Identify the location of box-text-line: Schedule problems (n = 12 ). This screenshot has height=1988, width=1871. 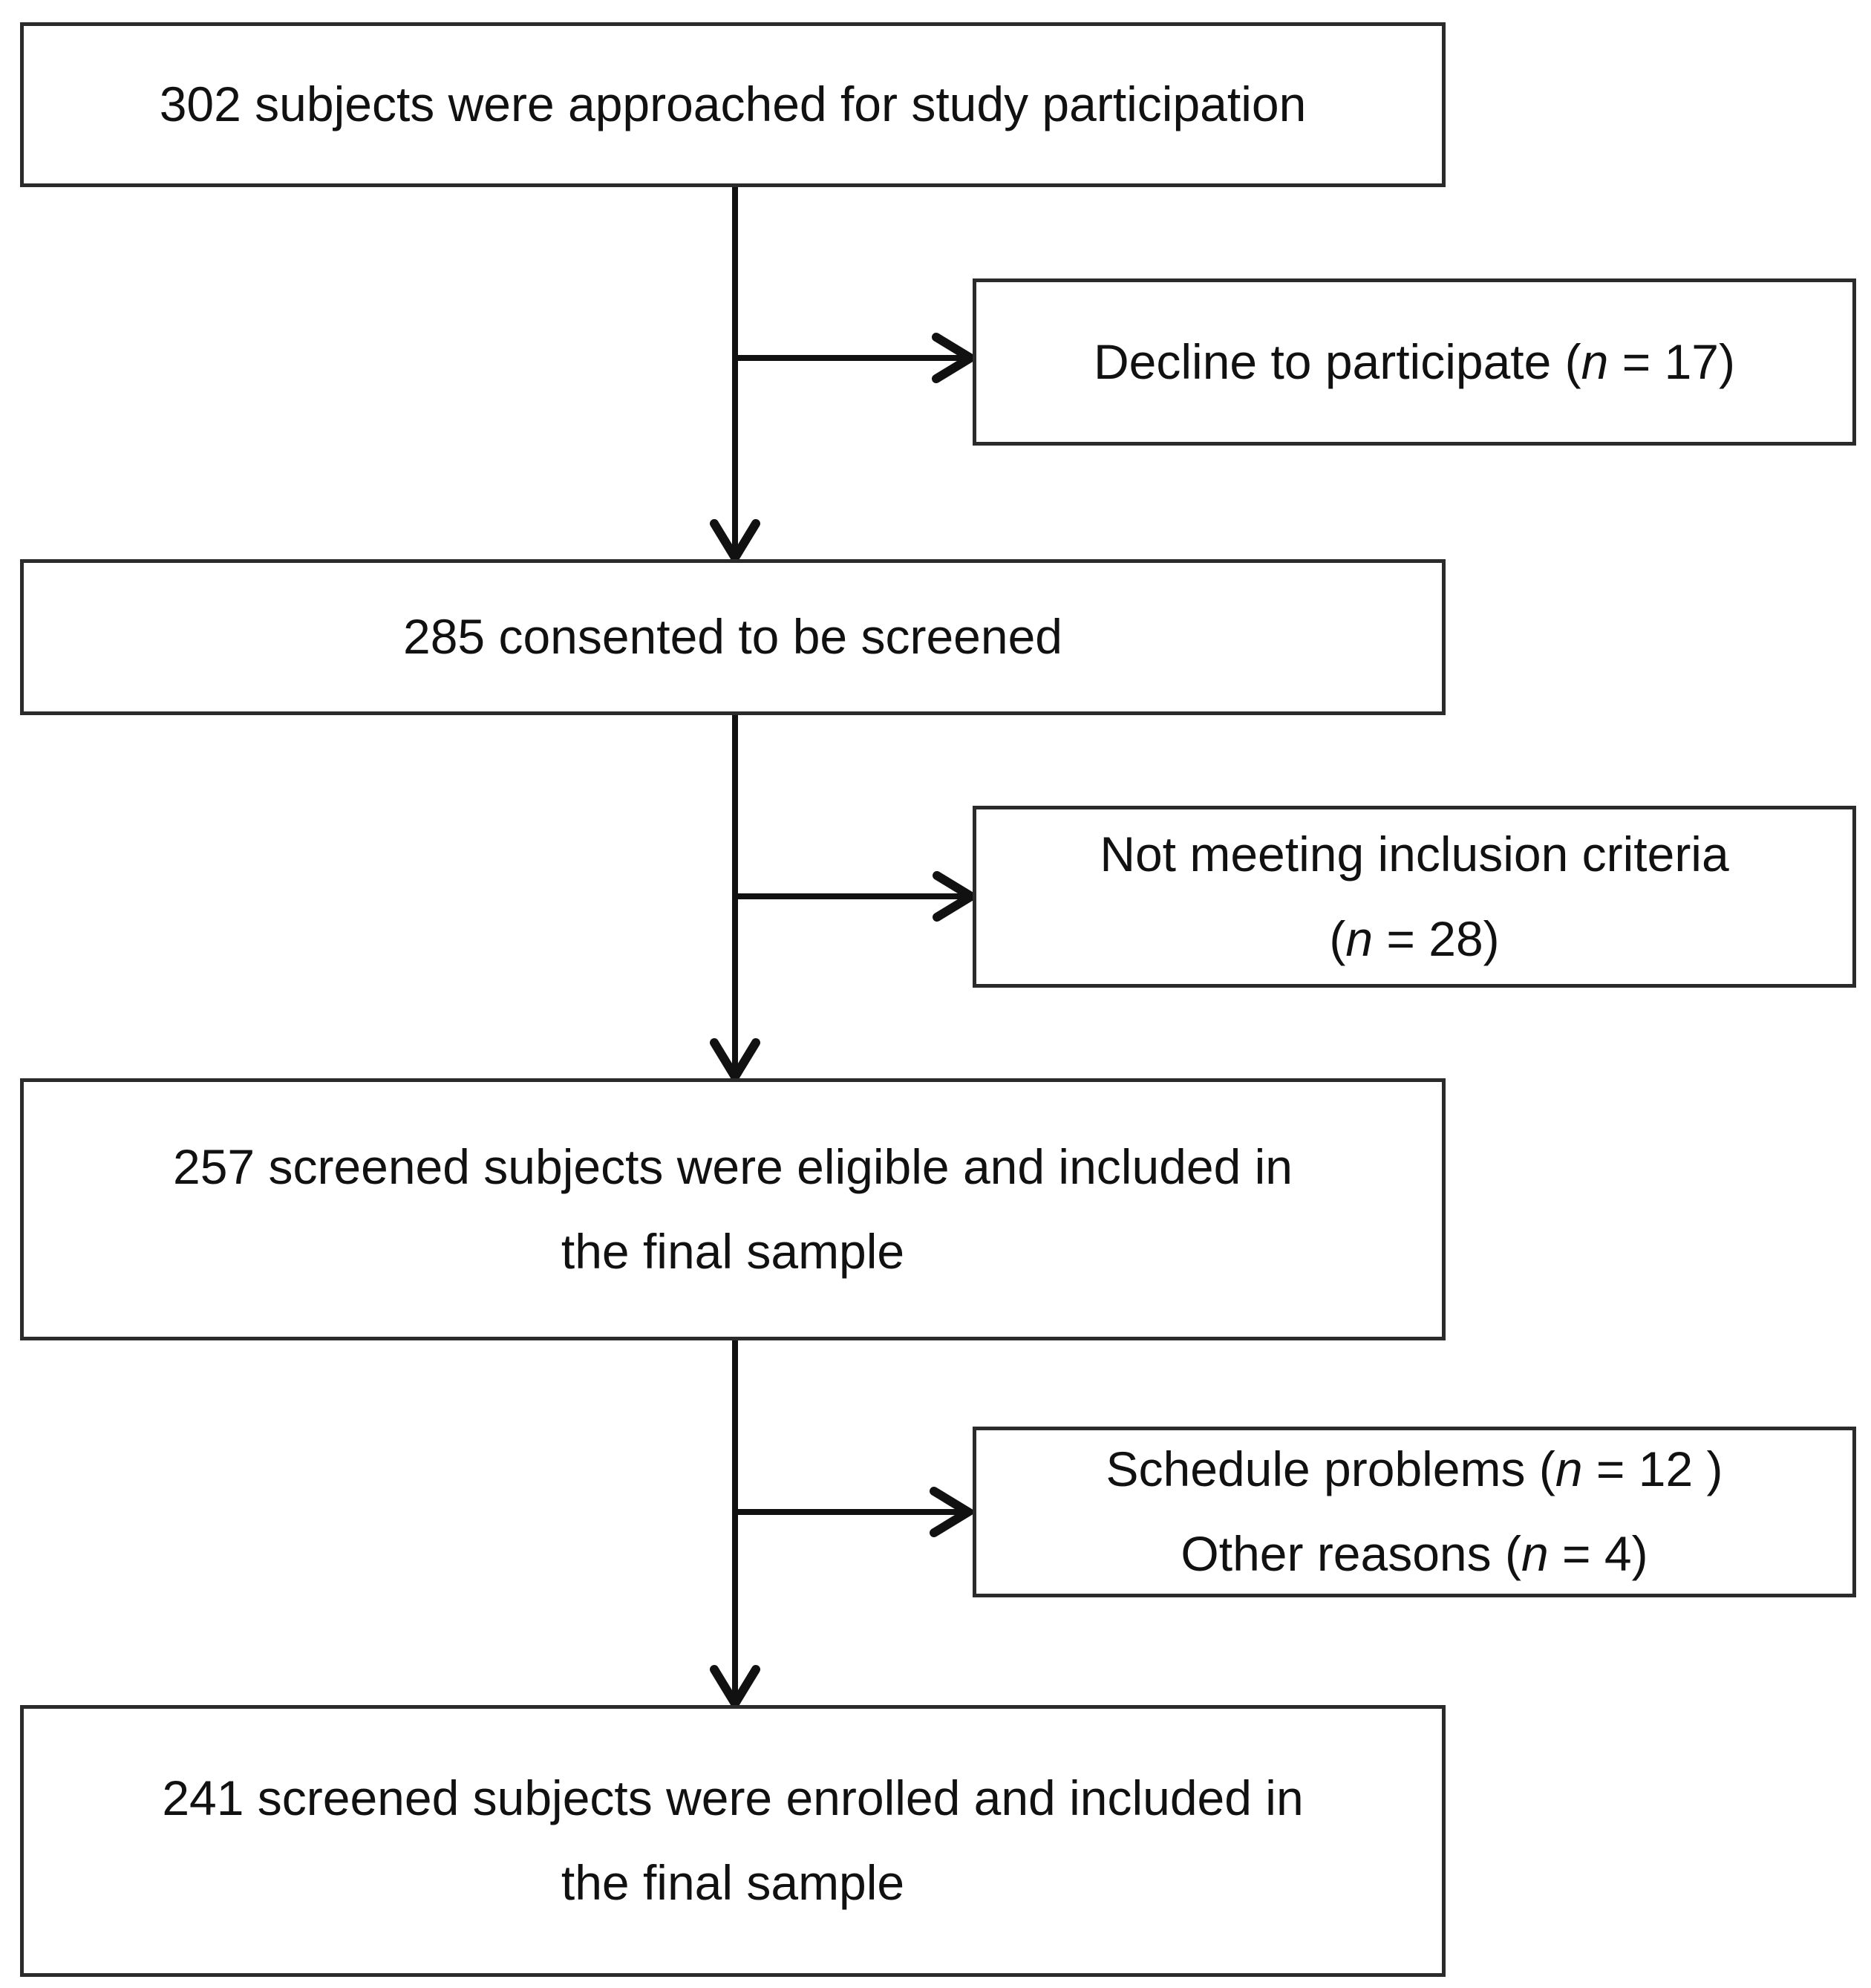
(1415, 1469).